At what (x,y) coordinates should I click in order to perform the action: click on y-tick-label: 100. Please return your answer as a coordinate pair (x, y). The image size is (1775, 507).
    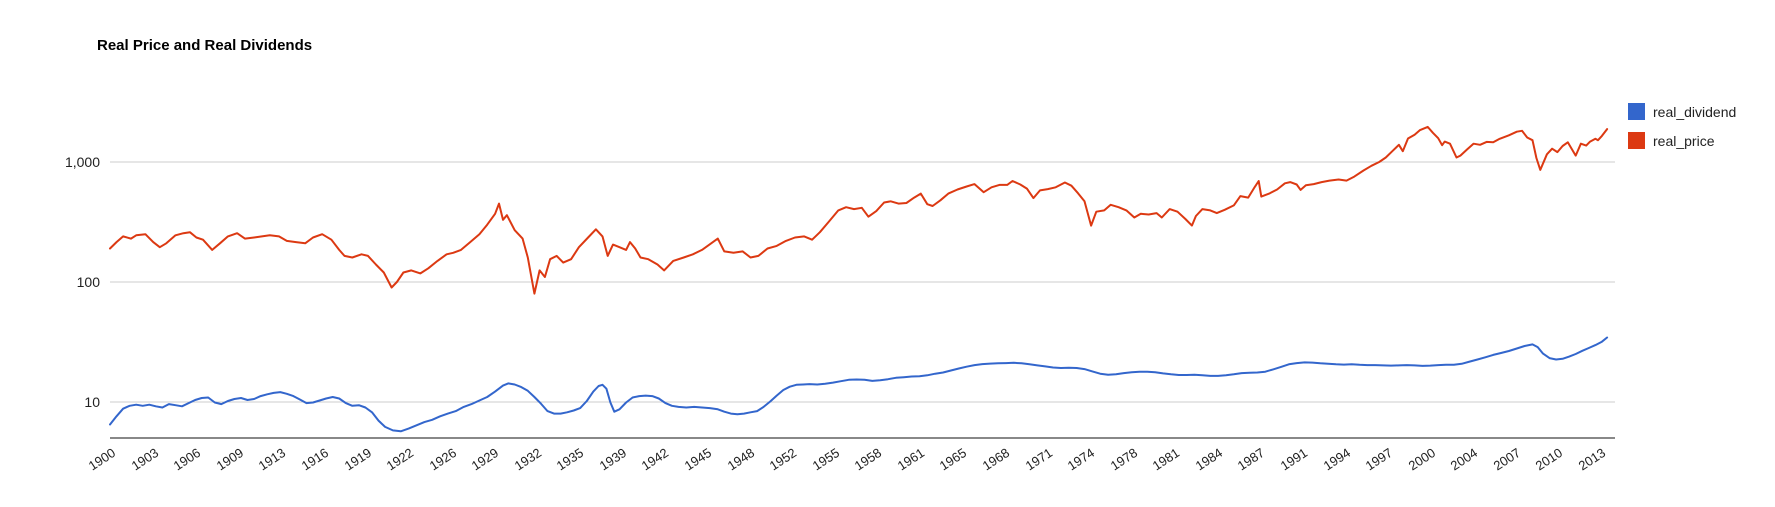
    Looking at the image, I should click on (88, 282).